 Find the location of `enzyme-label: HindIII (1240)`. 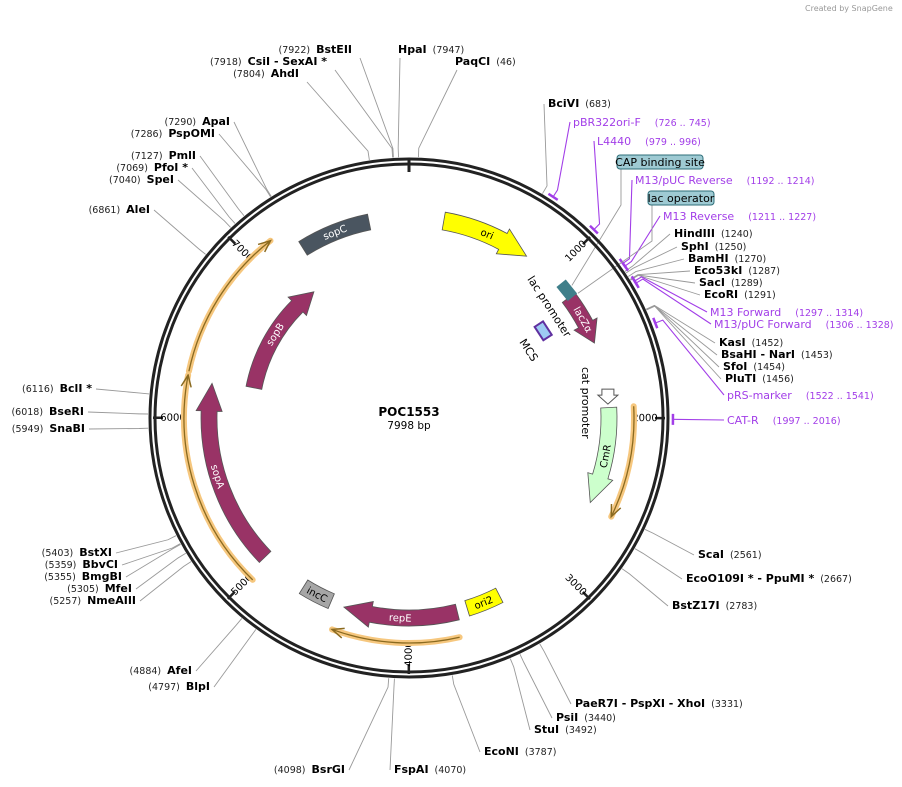

enzyme-label: HindIII (1240) is located at coordinates (713, 233).